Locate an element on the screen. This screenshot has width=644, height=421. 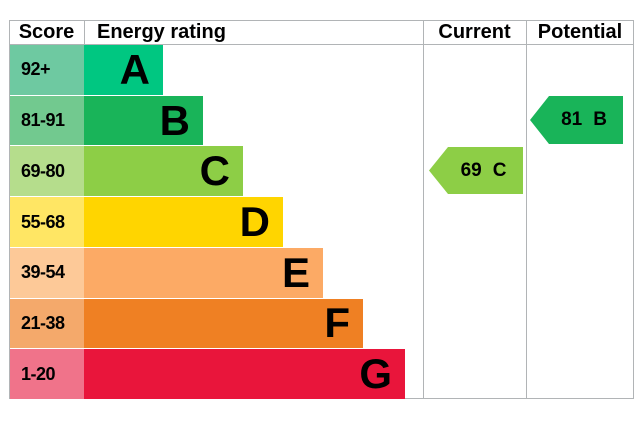
score-range-d: 55-68 is located at coordinates (47, 222).